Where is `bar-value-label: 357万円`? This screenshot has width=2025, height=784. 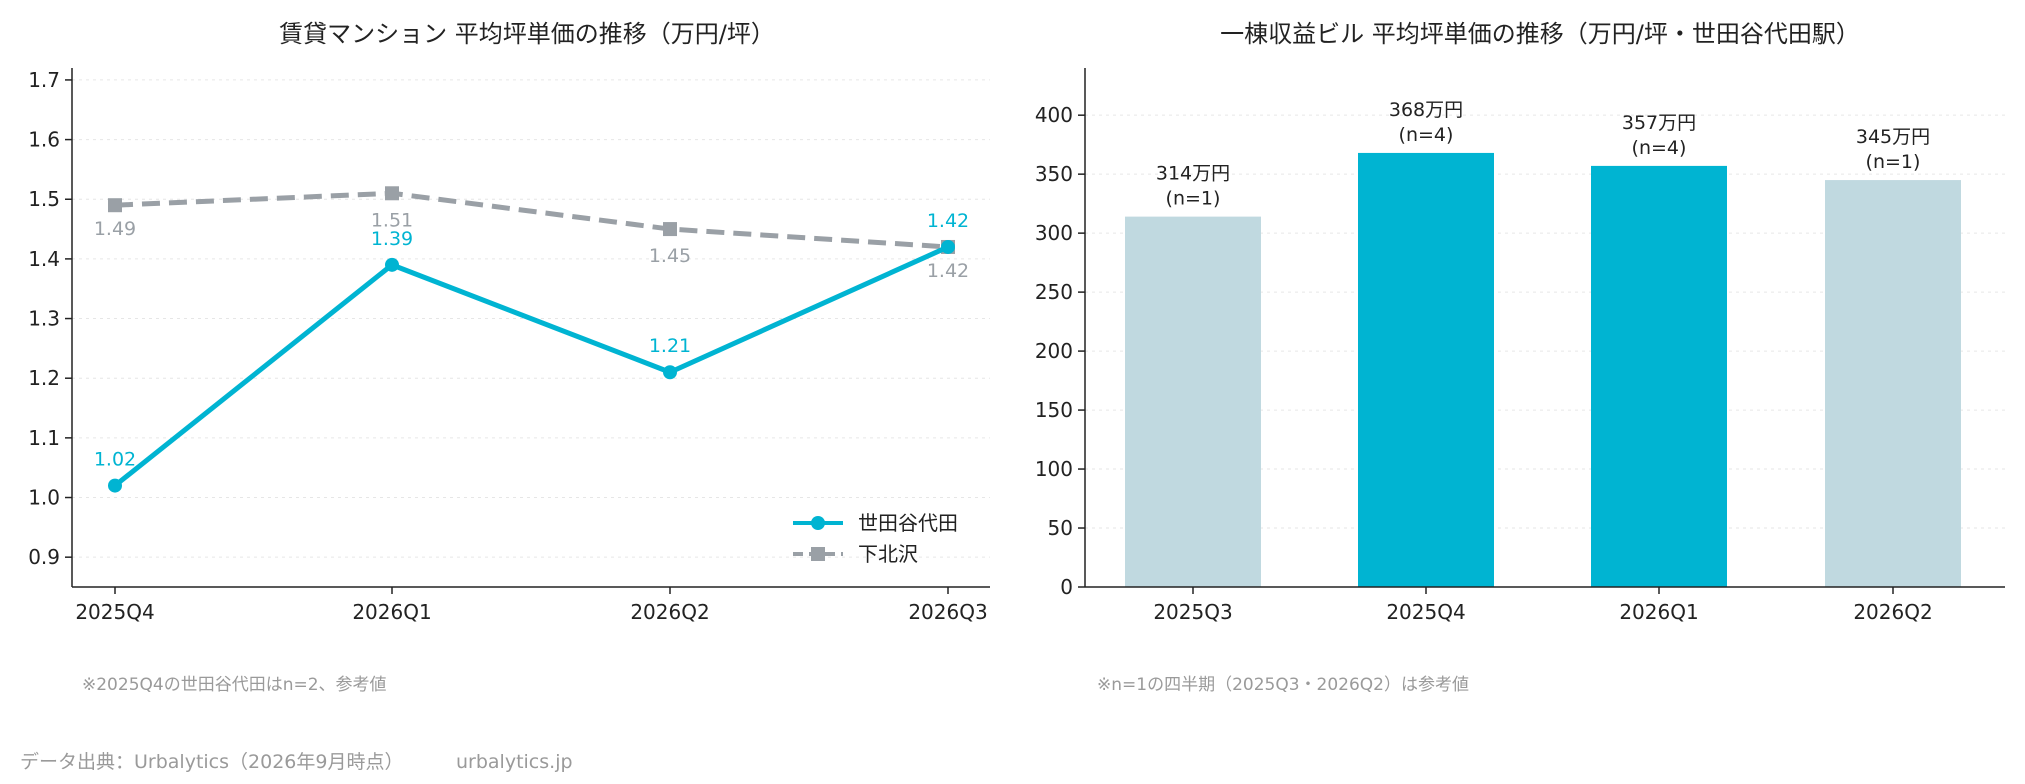 bar-value-label: 357万円 is located at coordinates (1659, 123).